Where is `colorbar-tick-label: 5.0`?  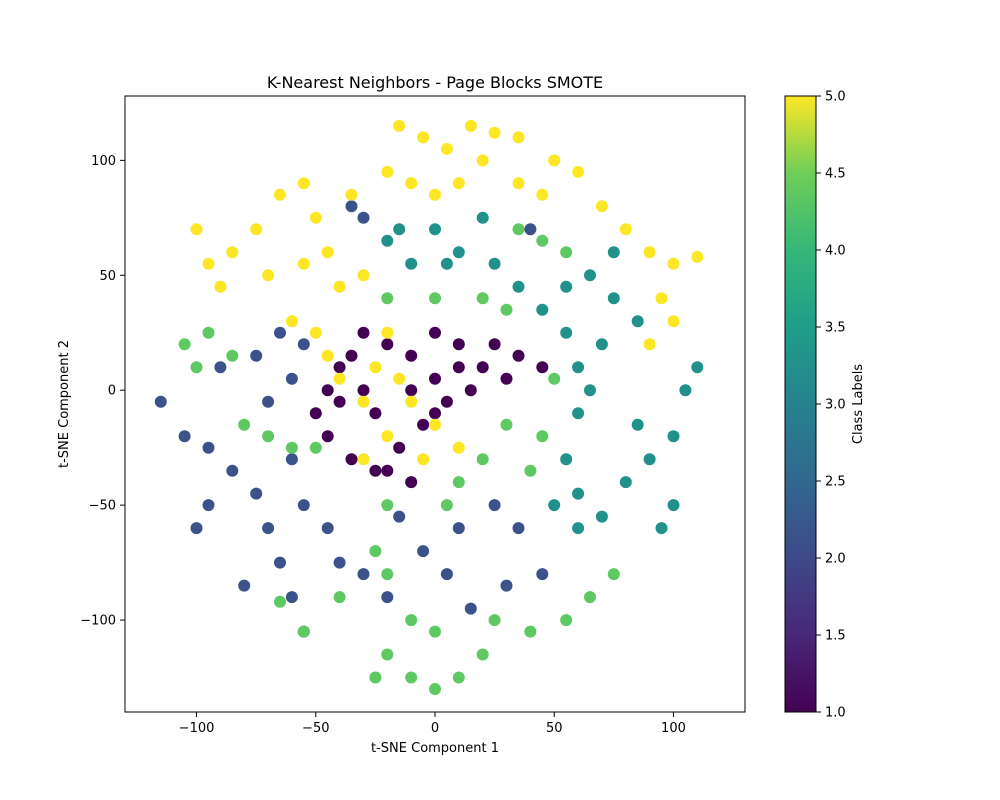
colorbar-tick-label: 5.0 is located at coordinates (835, 97).